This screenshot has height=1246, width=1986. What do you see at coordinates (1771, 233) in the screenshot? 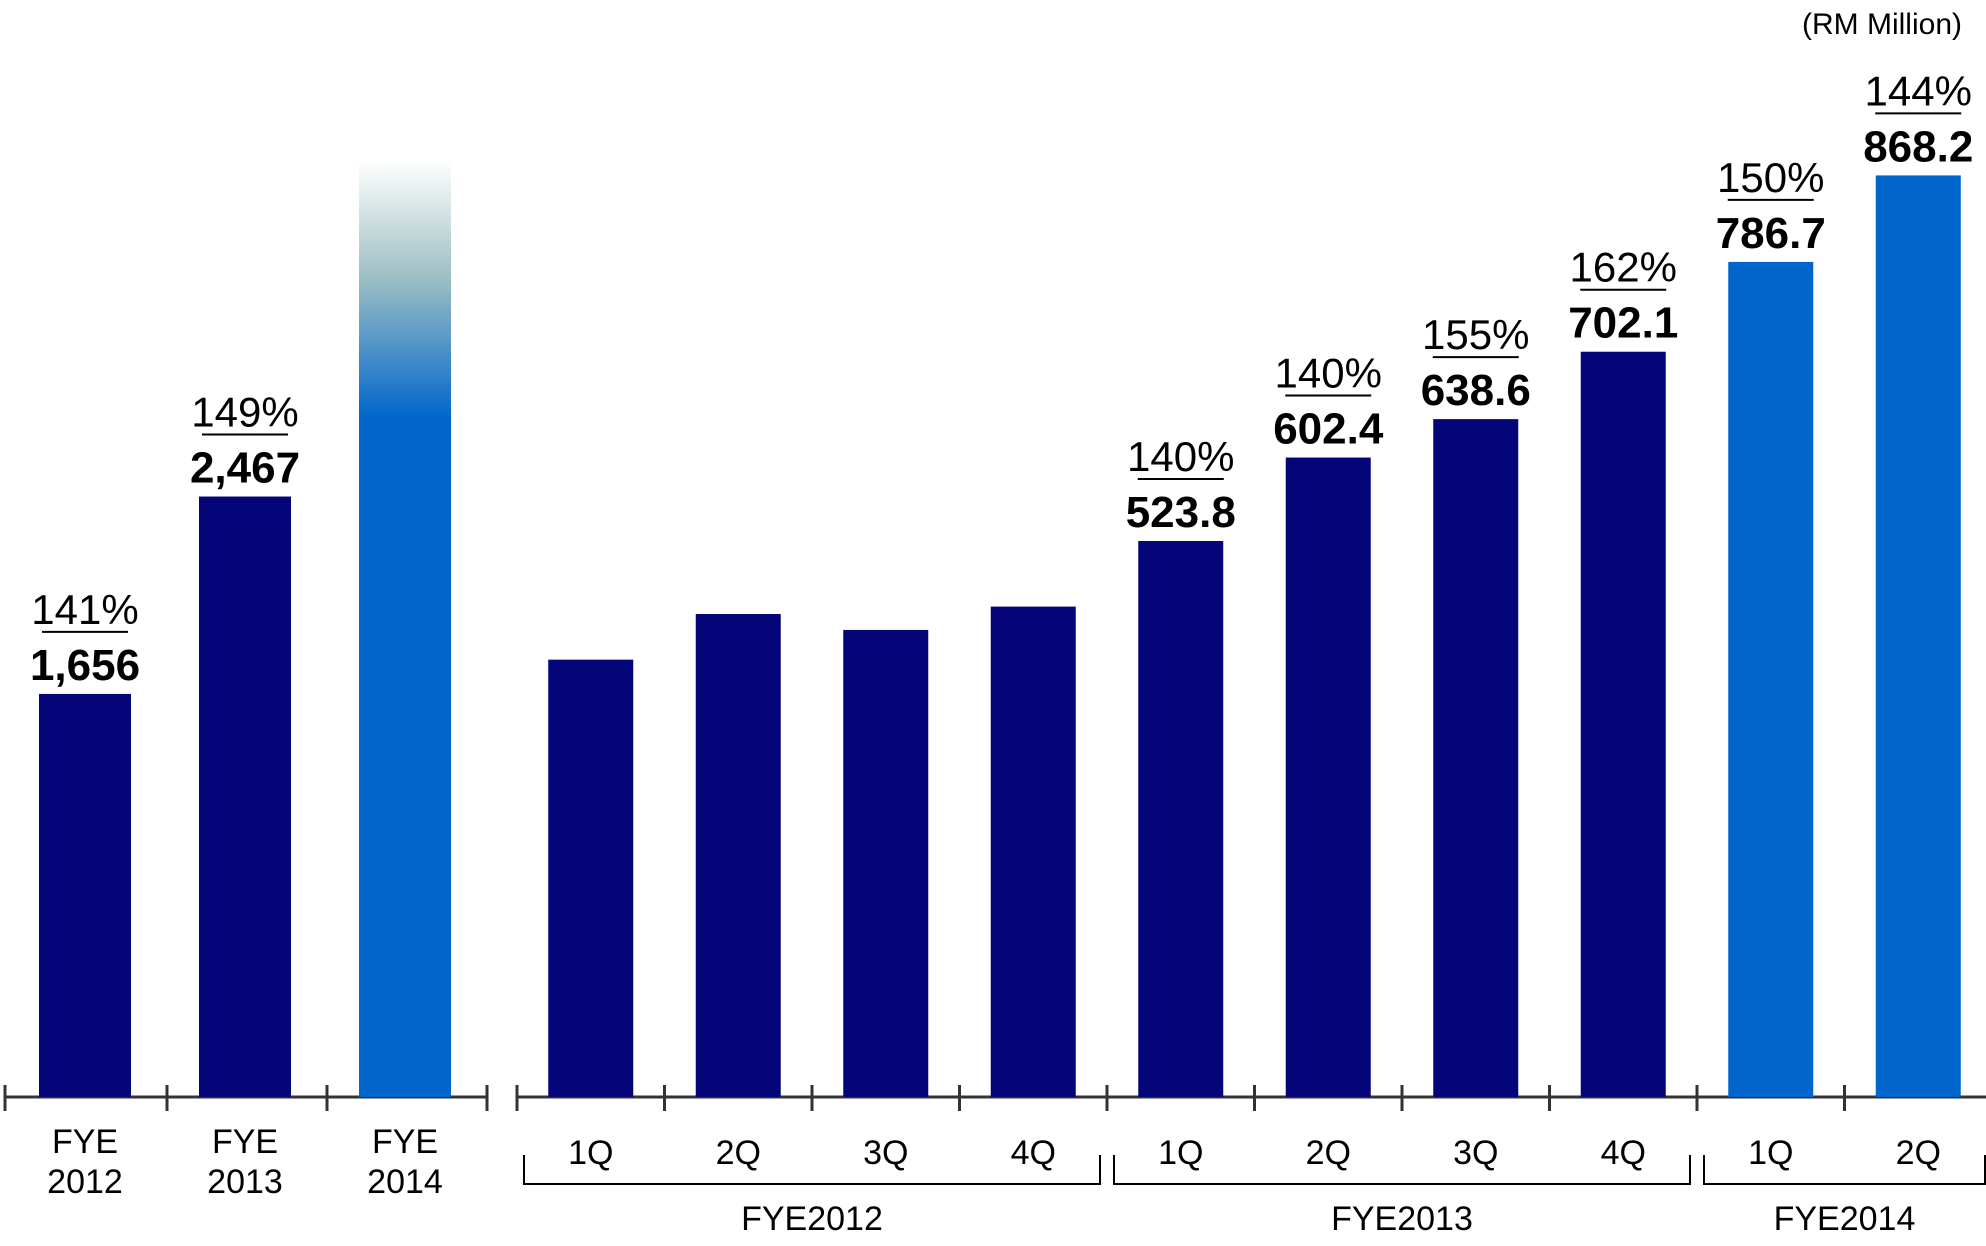
I see `quarterly-value-label: 786.7` at bounding box center [1771, 233].